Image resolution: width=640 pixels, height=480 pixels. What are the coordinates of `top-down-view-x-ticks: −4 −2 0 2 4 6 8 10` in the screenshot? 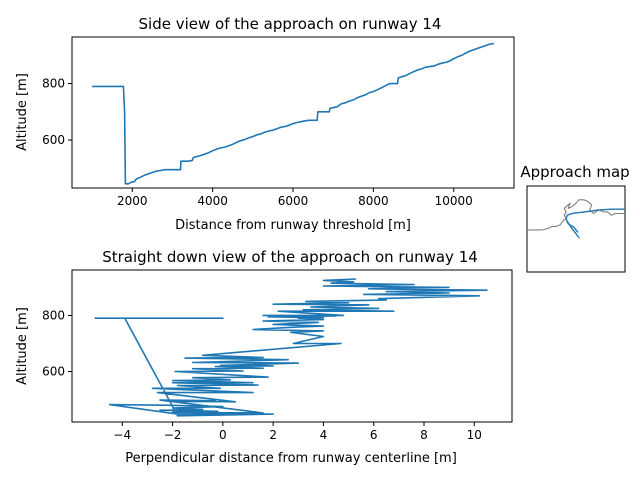 It's located at (297, 432).